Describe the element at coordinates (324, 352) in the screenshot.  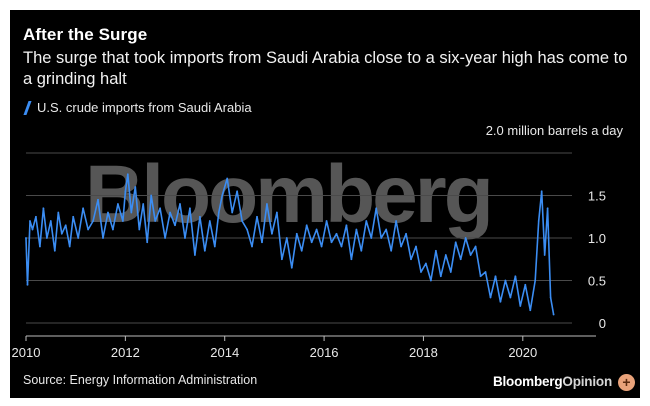
I see `x-tick-label: 2016` at that location.